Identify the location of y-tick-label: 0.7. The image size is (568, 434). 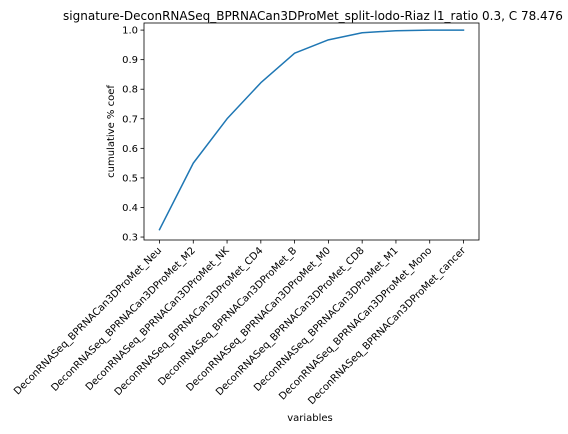
(130, 119).